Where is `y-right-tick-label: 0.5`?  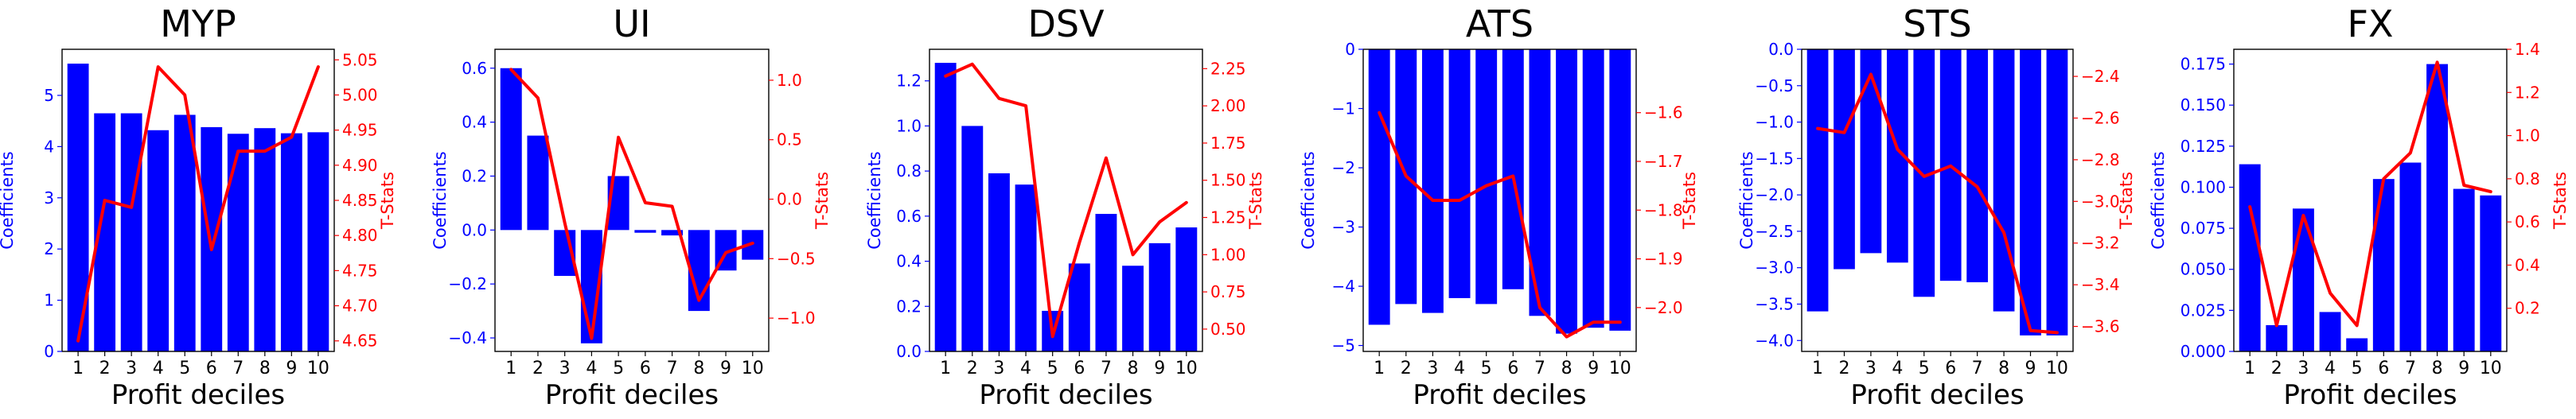
y-right-tick-label: 0.5 is located at coordinates (789, 139).